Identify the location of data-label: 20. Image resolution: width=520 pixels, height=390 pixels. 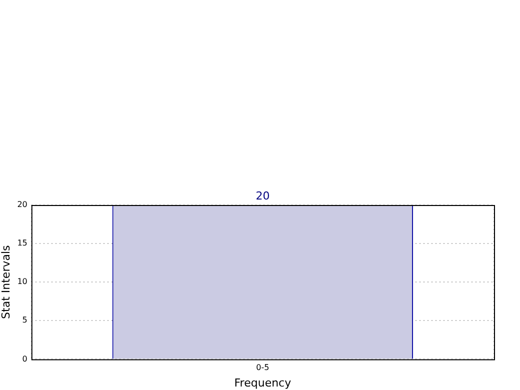
(263, 195).